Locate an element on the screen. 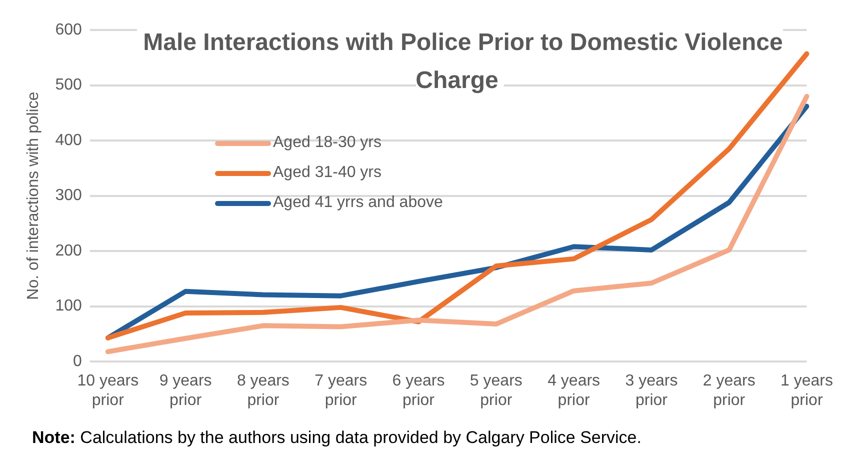  text: Note: Calculations by the authors using data provided by Calgary Police Service. is located at coordinates (337, 438).